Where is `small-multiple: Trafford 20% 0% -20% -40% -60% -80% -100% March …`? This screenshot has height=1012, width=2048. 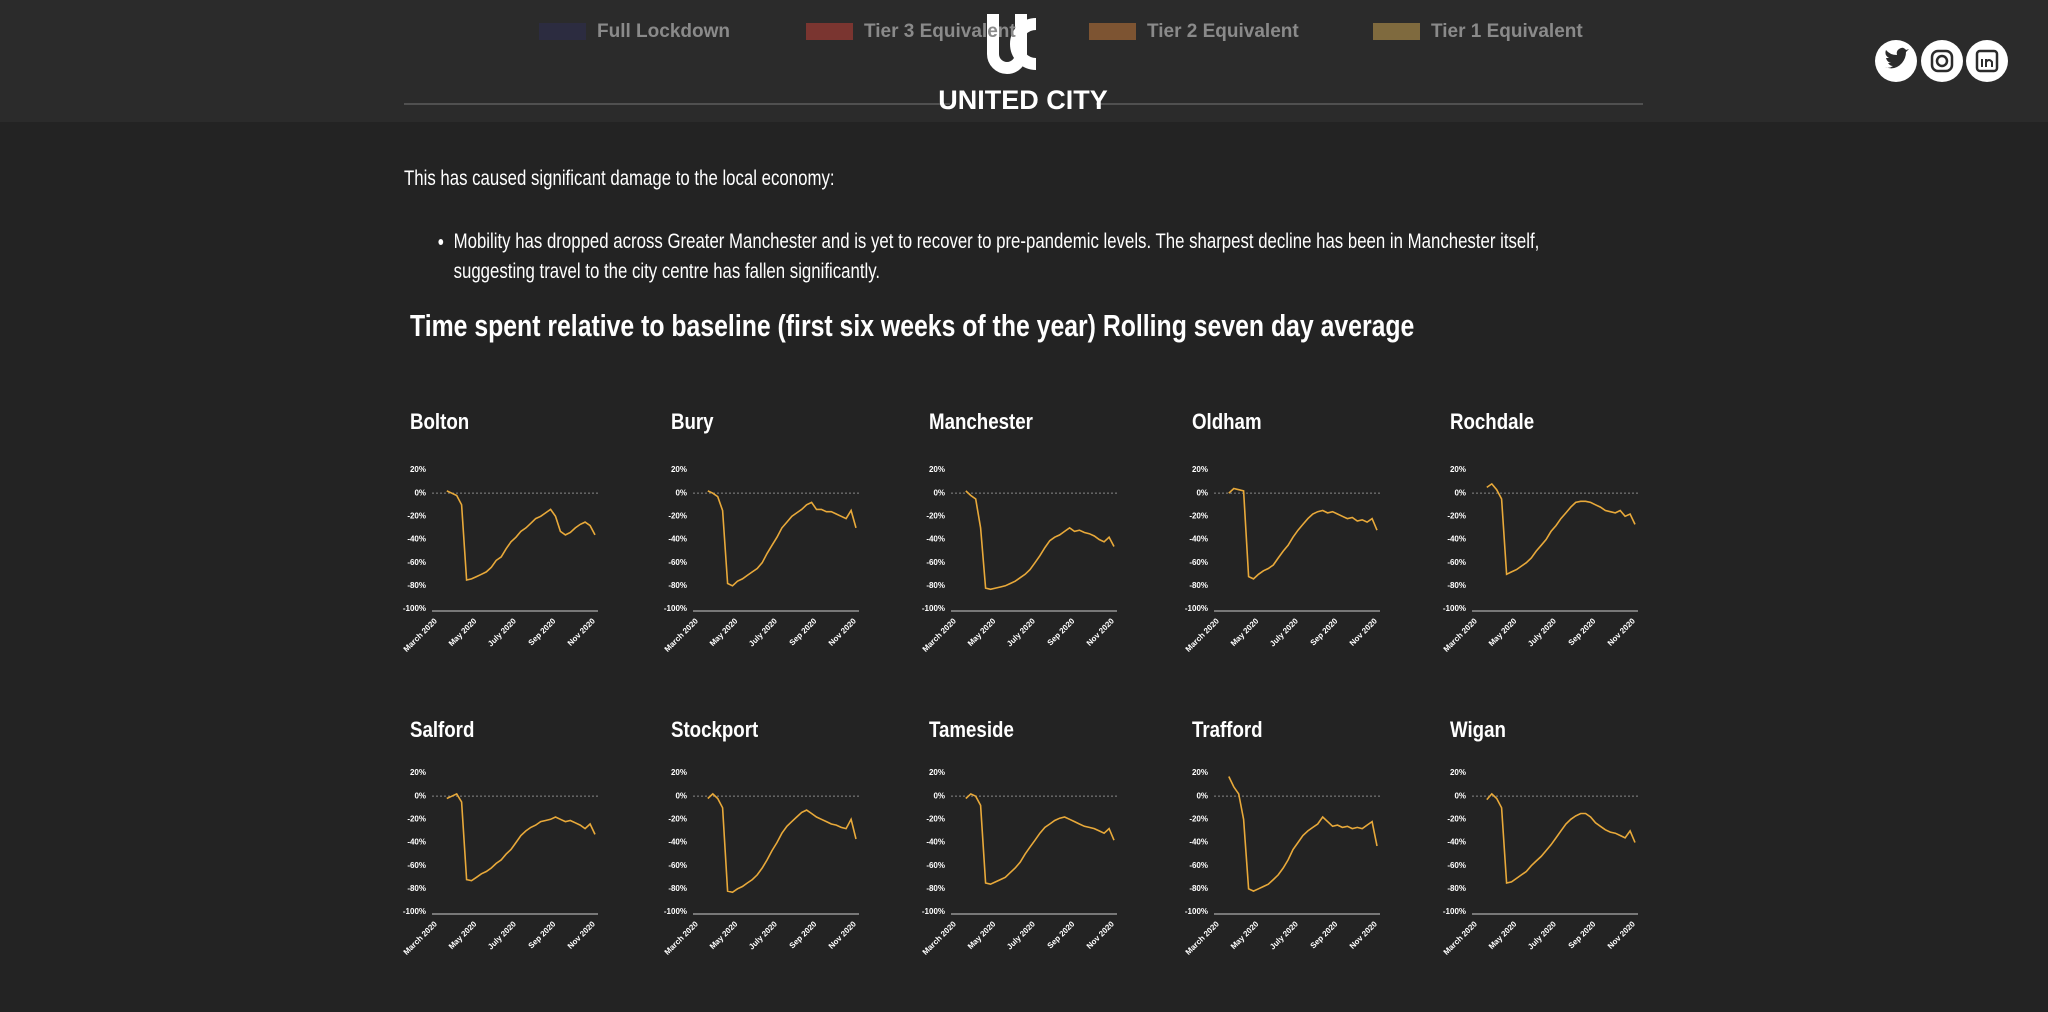 small-multiple: Trafford 20% 0% -20% -40% -60% -80% -100% March … is located at coordinates (1282, 837).